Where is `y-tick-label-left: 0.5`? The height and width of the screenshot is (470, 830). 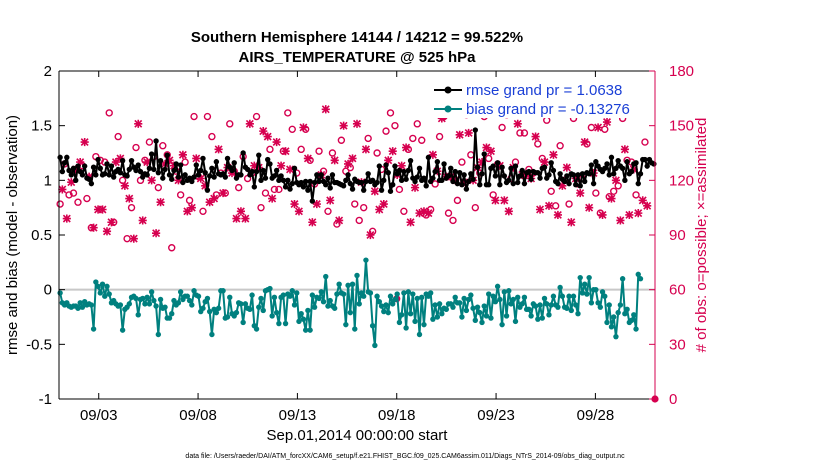
y-tick-label-left: 0.5 is located at coordinates (41, 235).